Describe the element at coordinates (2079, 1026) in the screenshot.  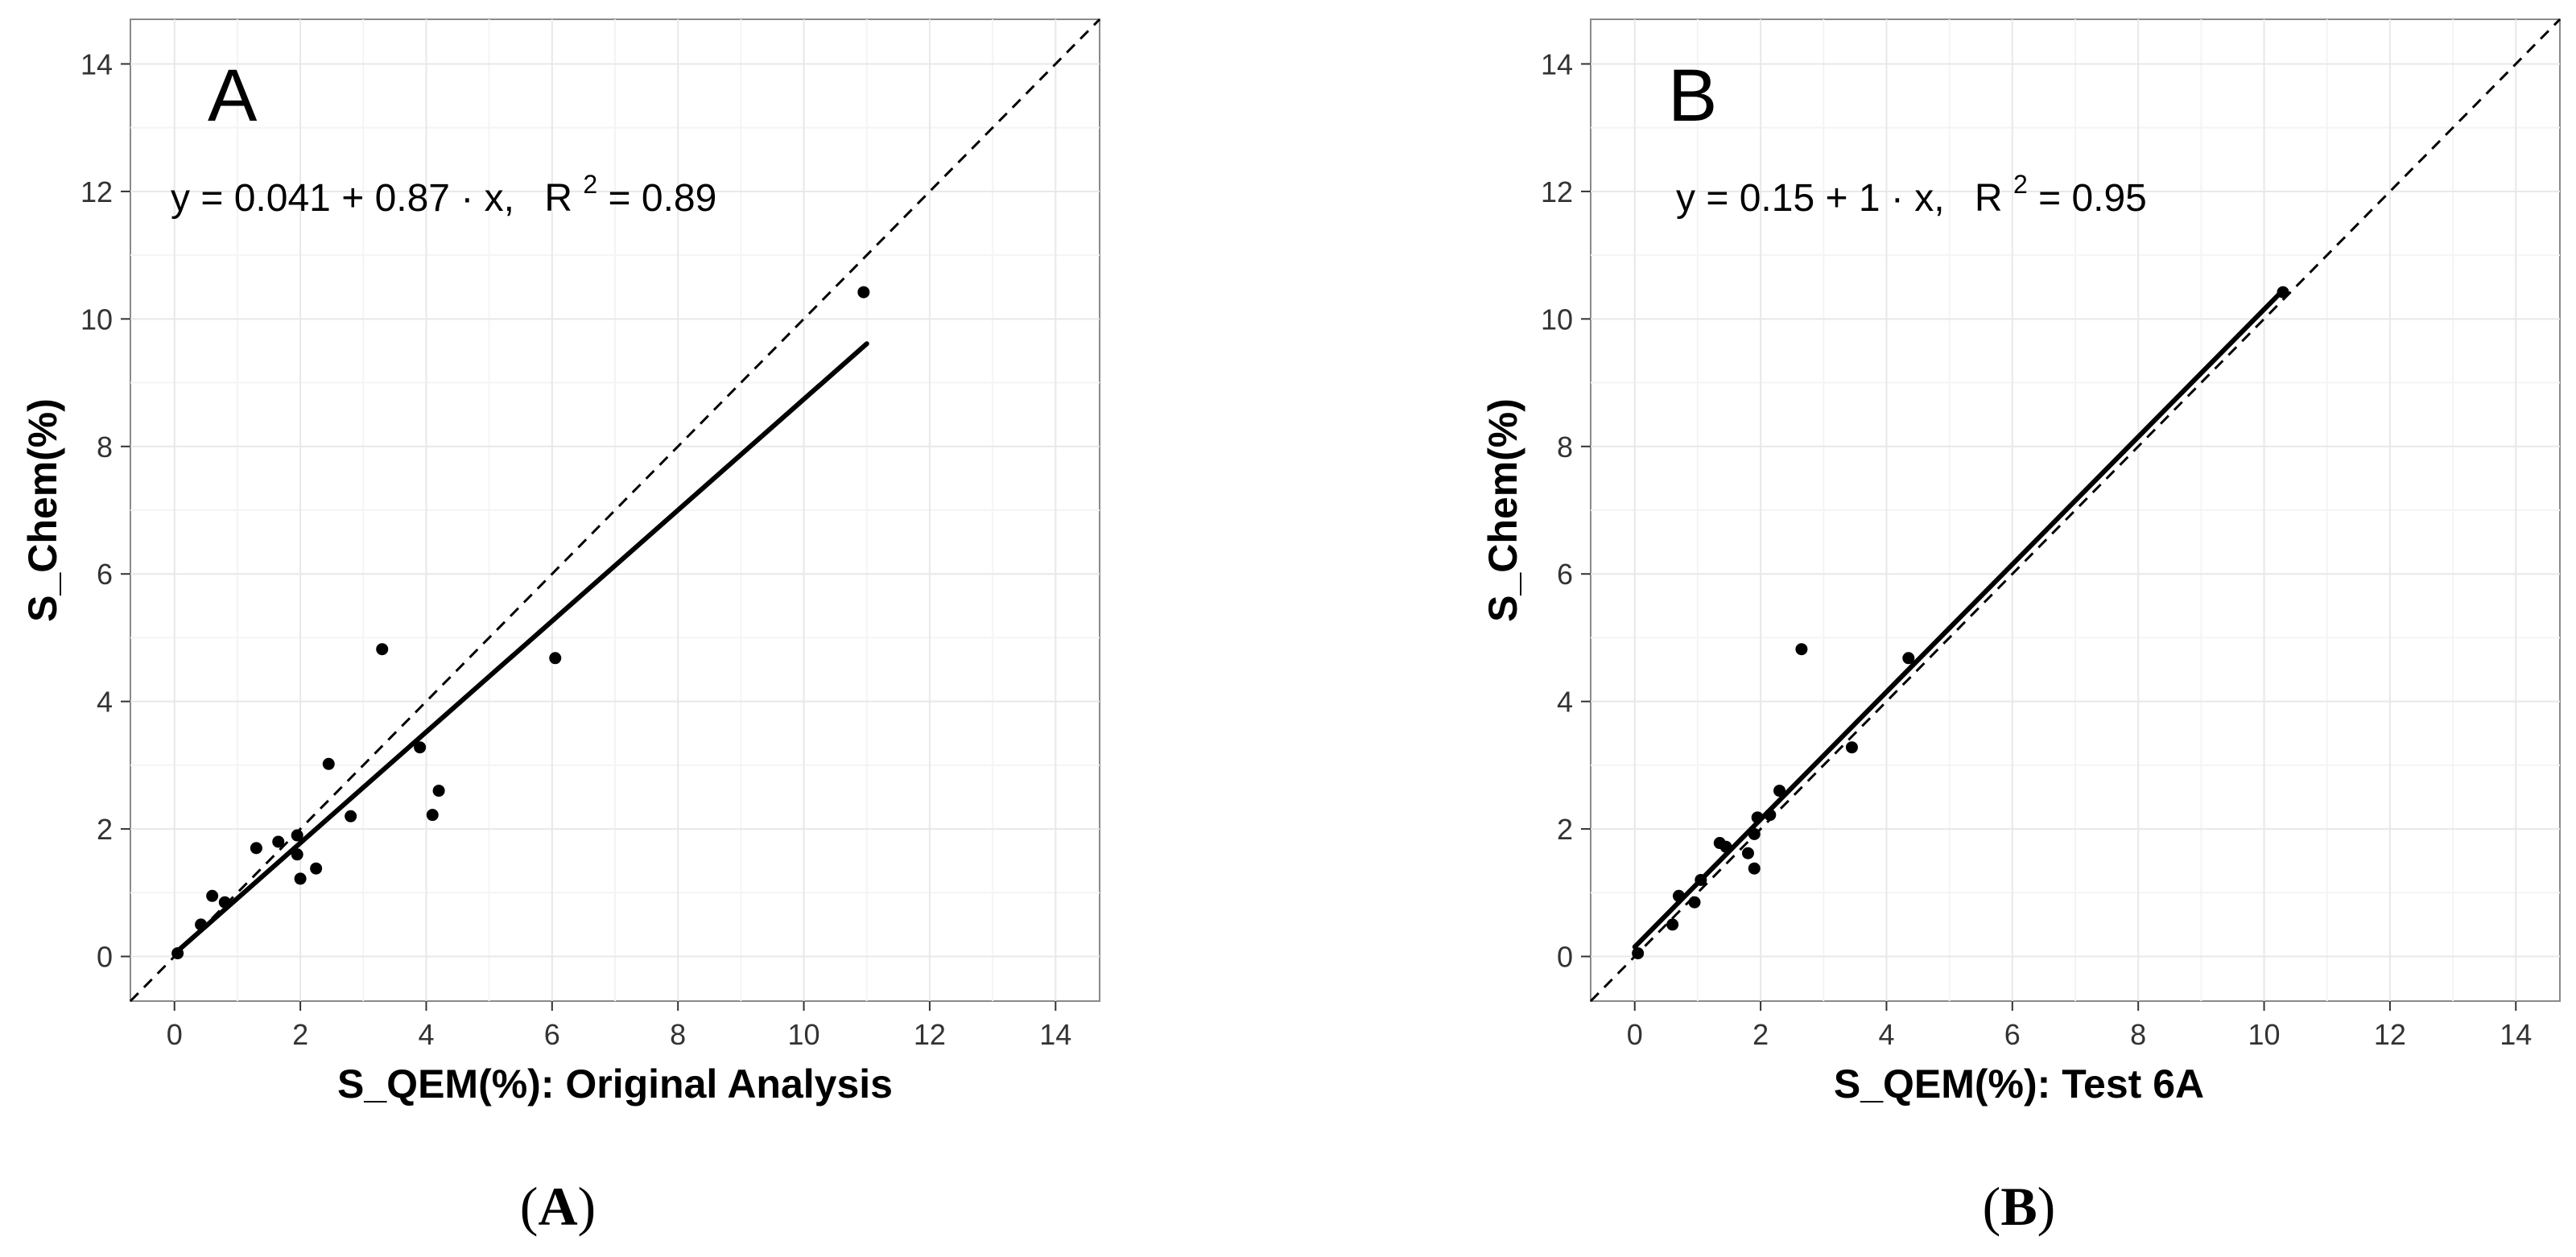
I see `panel-b-x-ticks: 0 2 4 6 8 10 12 14` at that location.